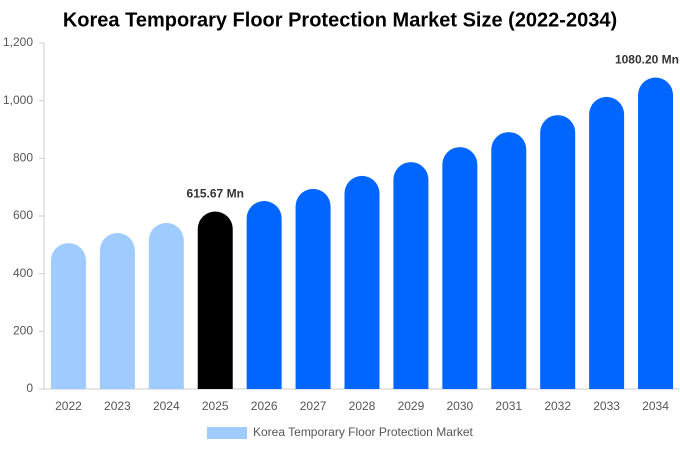  What do you see at coordinates (18, 42) in the screenshot?
I see `y-tick-label: 1,200` at bounding box center [18, 42].